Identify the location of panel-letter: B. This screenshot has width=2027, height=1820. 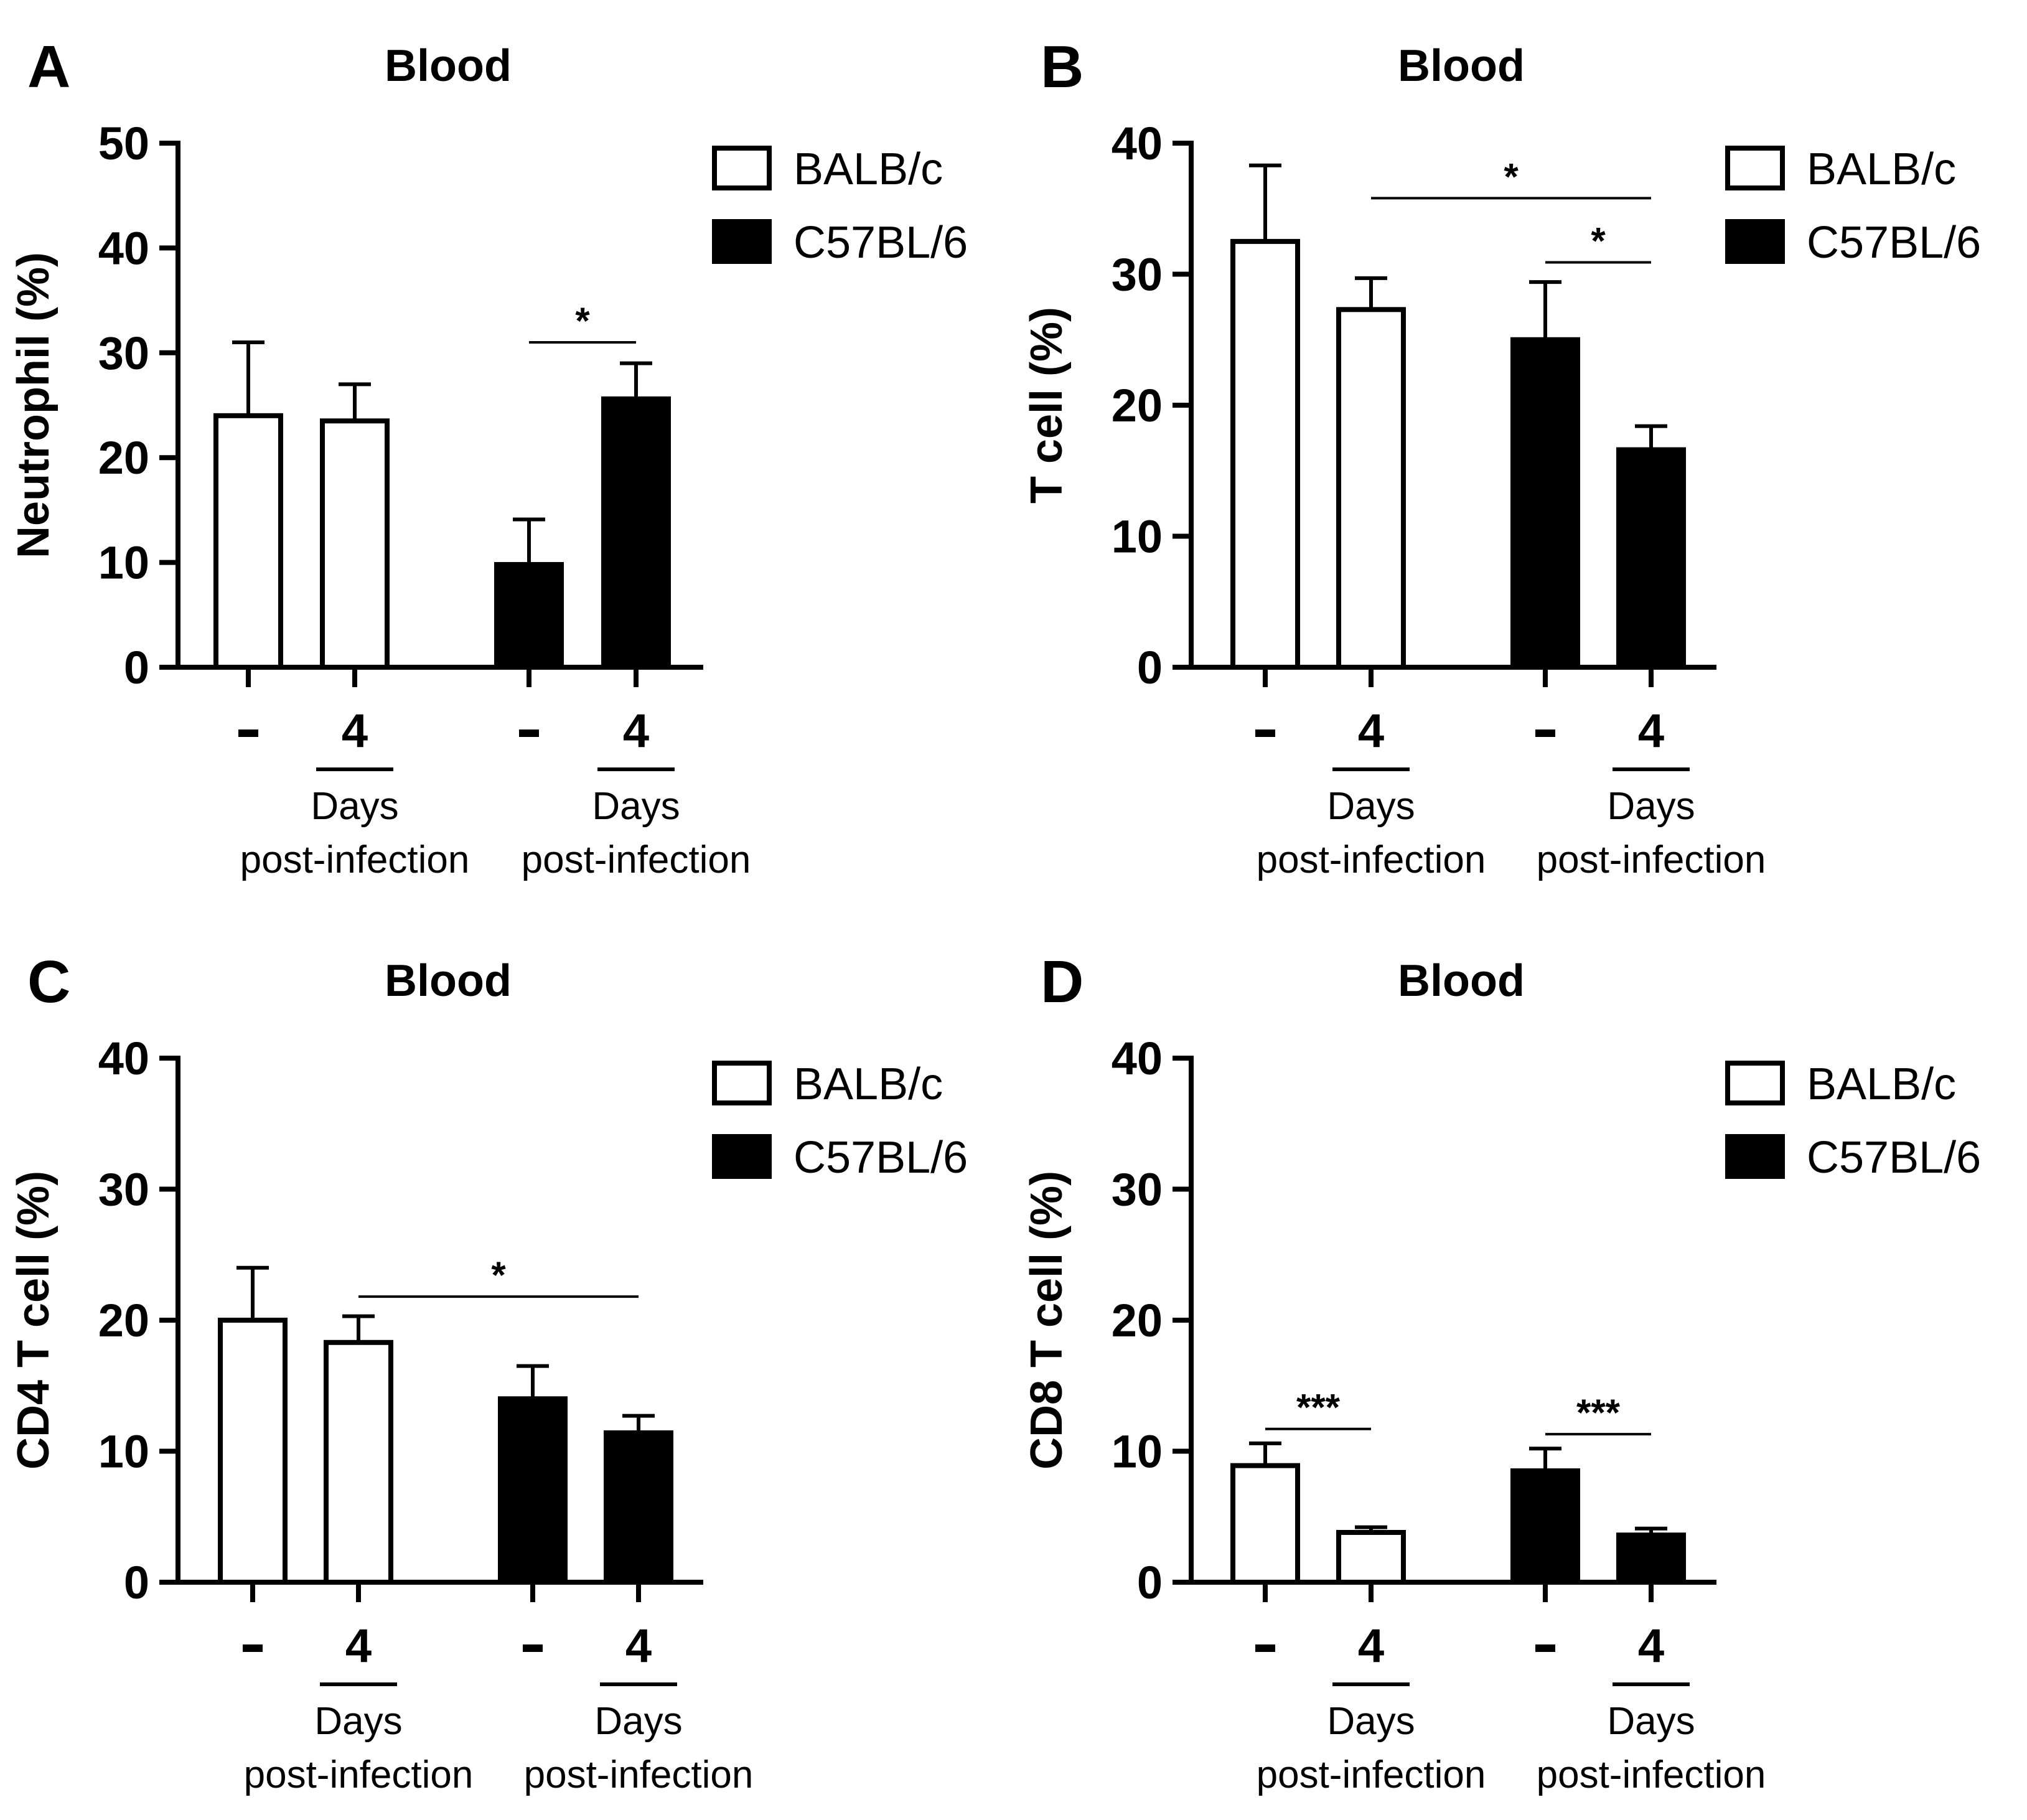
(1062, 67).